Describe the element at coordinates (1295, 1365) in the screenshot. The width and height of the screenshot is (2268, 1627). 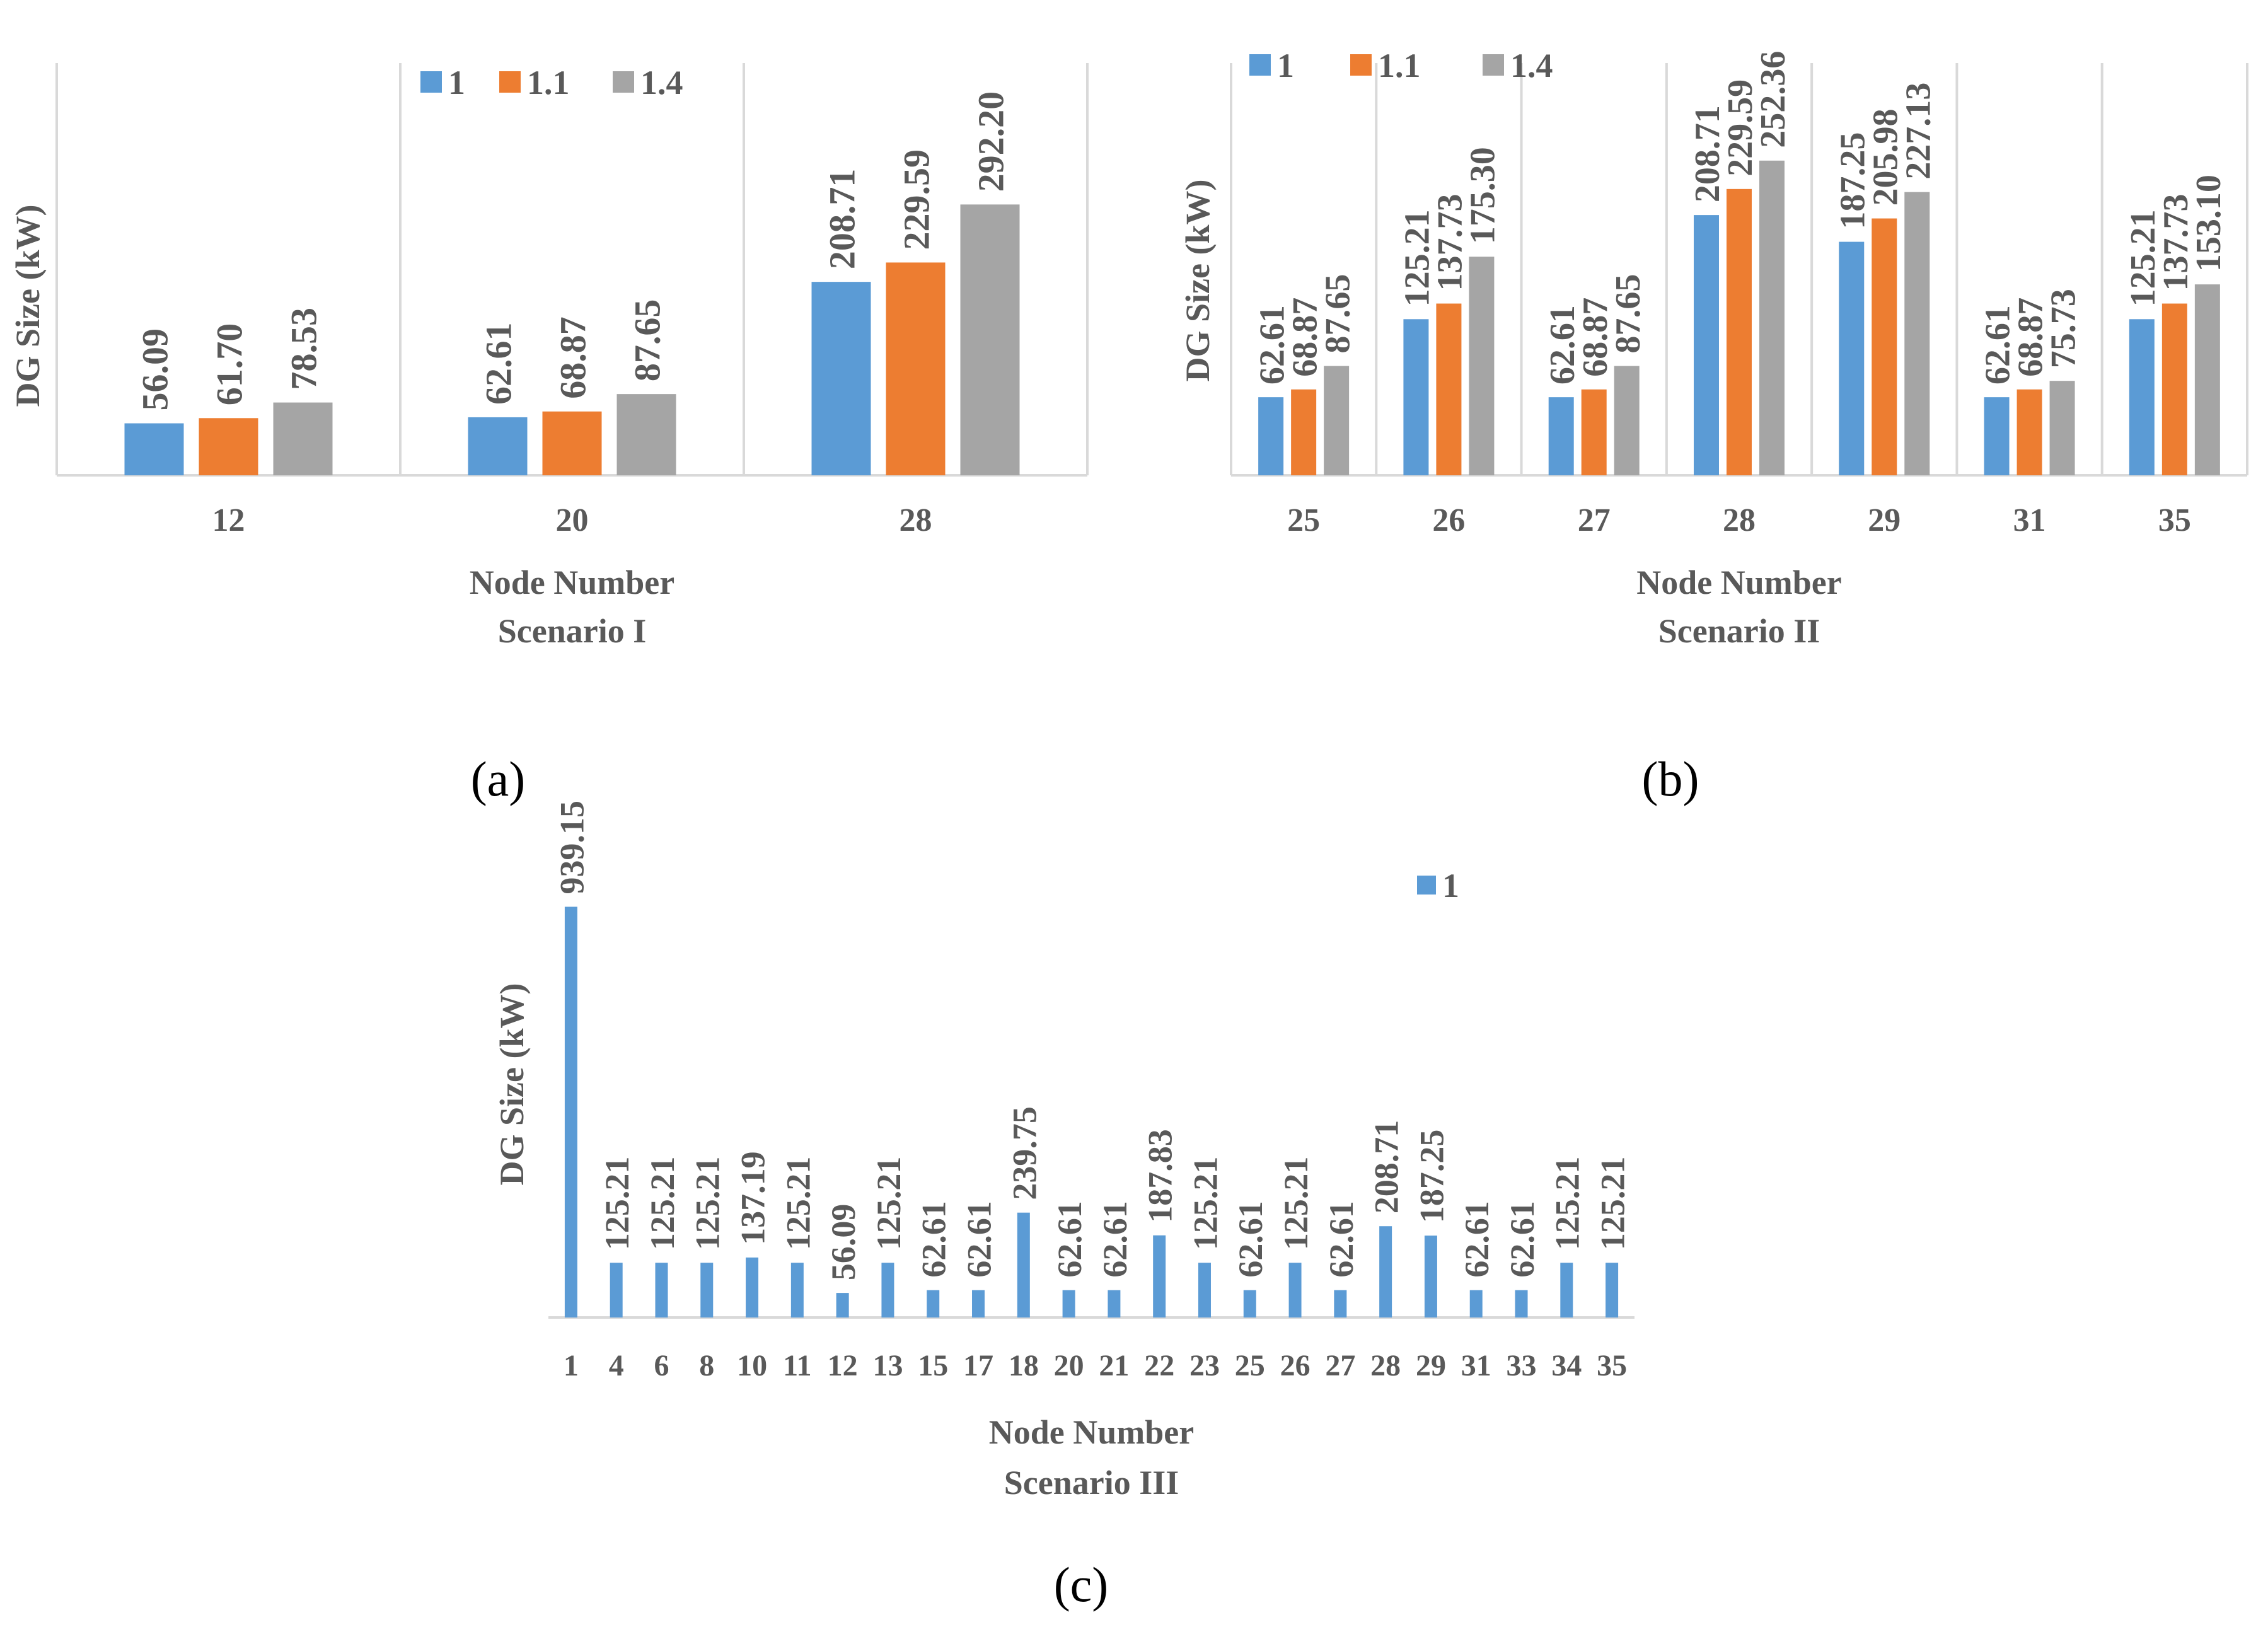
I see `category-label: 26` at that location.